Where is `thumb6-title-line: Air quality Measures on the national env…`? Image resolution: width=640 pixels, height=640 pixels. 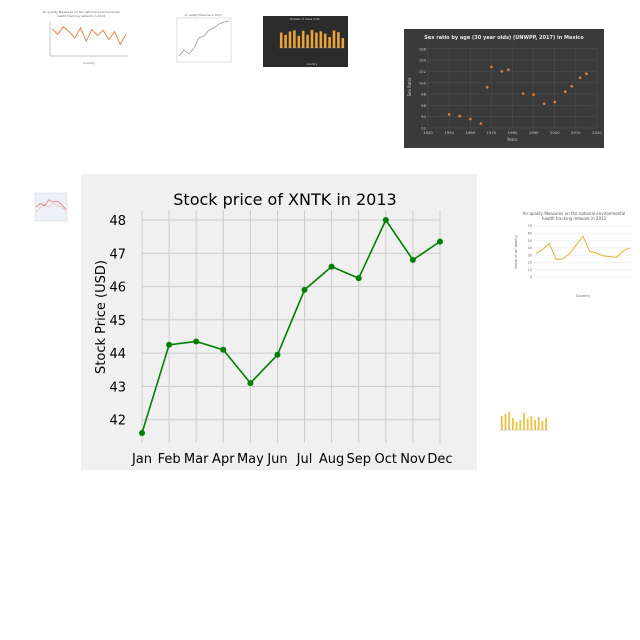
thumb6-title-line: Air quality Measures on the national env… is located at coordinates (574, 213).